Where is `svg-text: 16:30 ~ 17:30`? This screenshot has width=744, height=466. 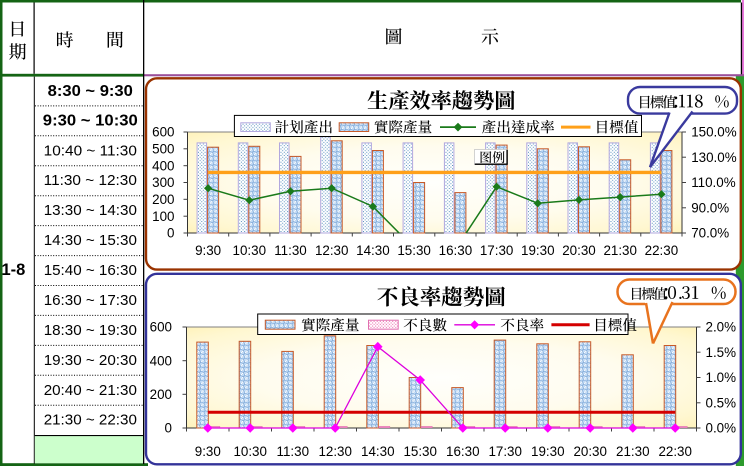 svg-text: 16:30 ~ 17:30 is located at coordinates (90, 300).